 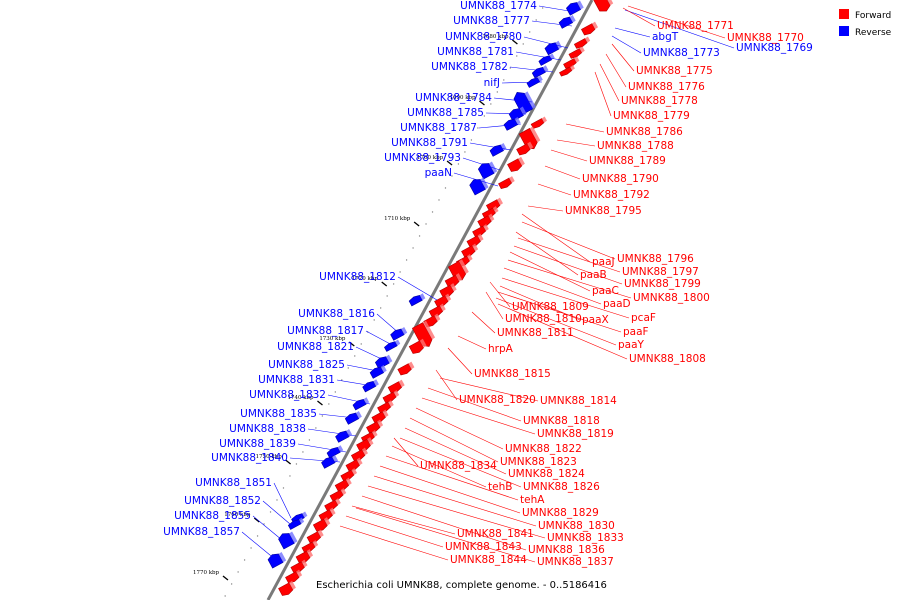 What do you see at coordinates (512, 179) in the screenshot?
I see `forward-11-arrow-shade` at bounding box center [512, 179].